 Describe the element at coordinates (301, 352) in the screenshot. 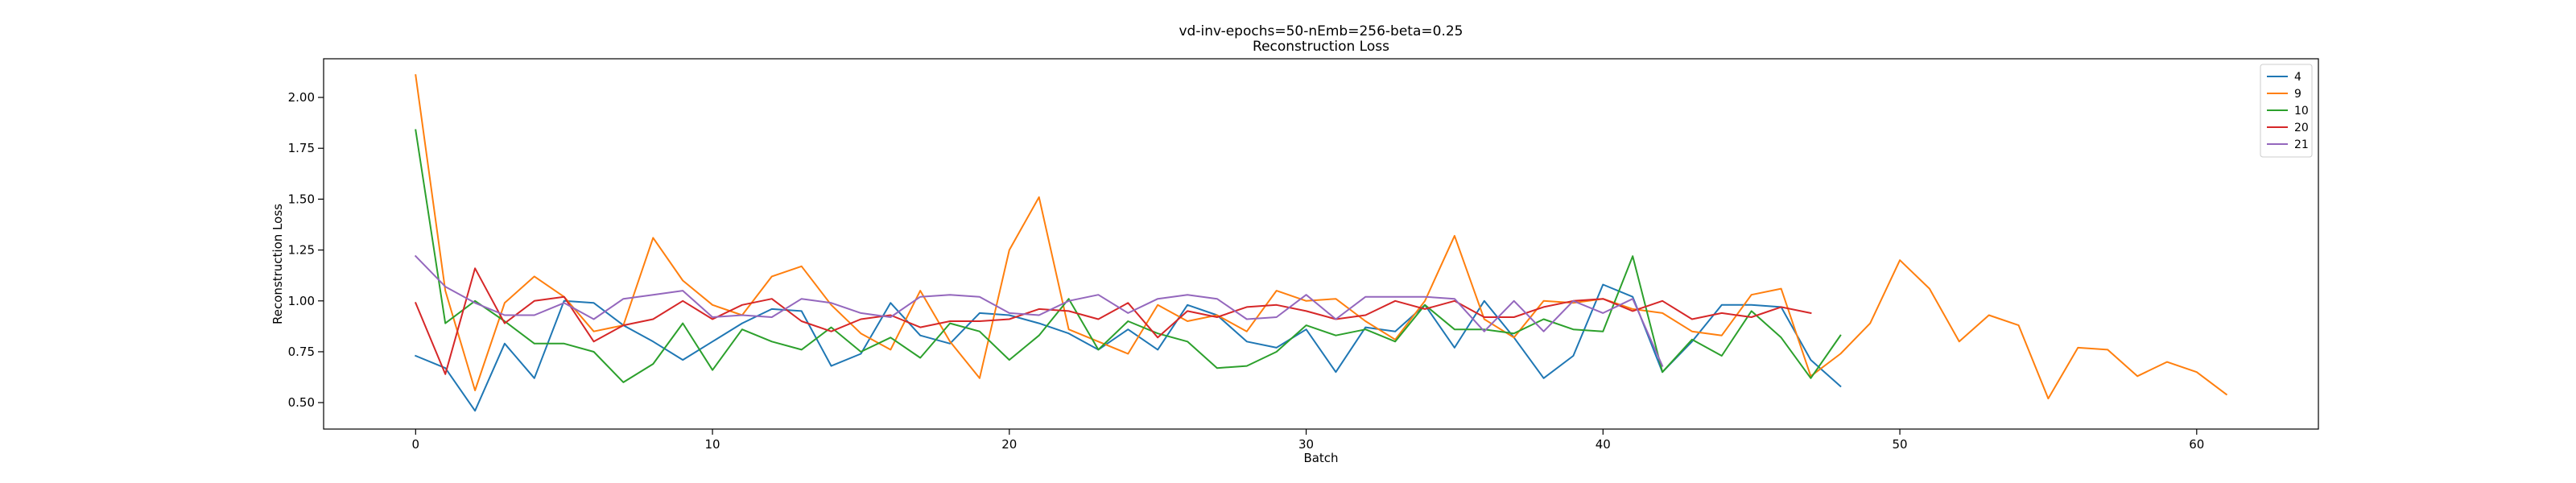

I see `y-tick-label: 0.75` at that location.